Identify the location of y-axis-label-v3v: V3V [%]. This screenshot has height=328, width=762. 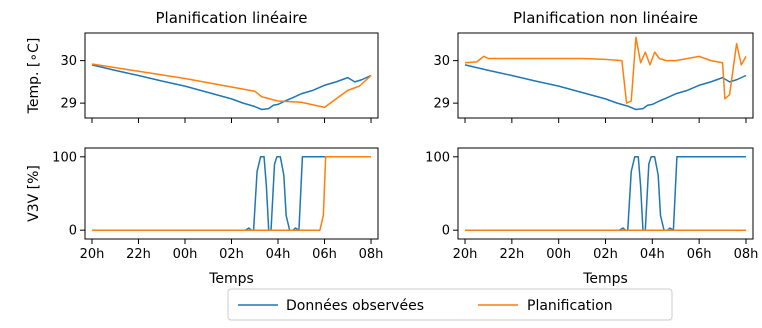
(34, 193).